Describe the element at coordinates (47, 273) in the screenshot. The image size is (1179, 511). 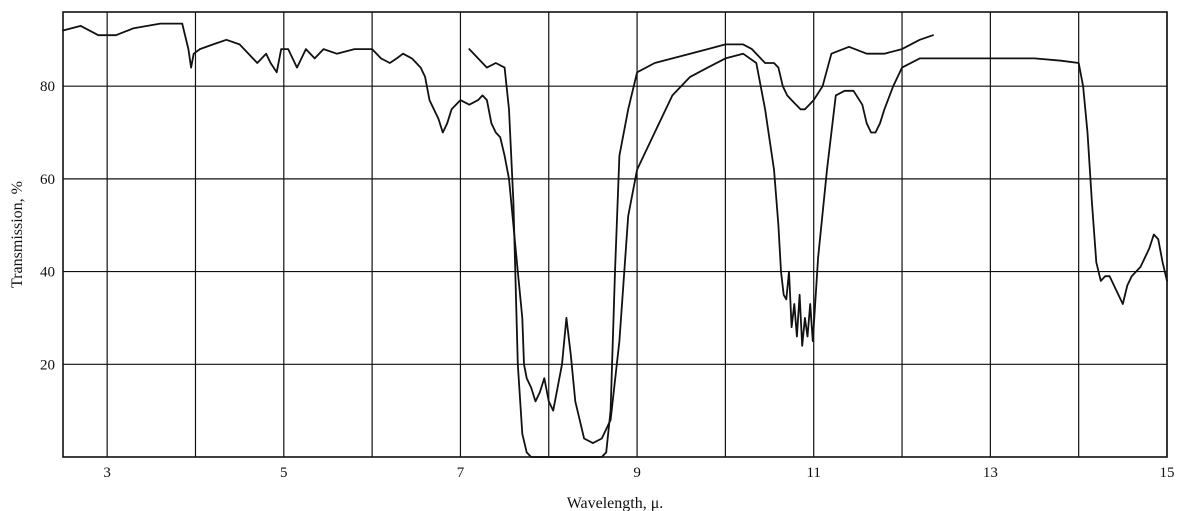
I see `y-tick-label: 40` at that location.